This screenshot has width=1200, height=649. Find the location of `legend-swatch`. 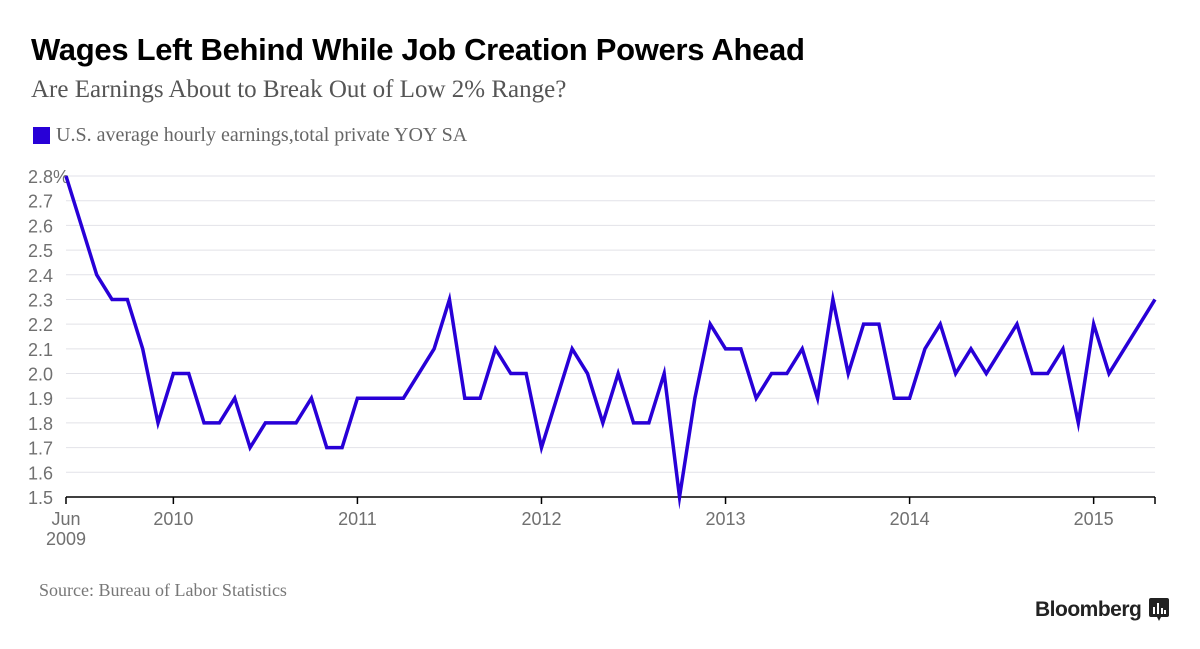

legend-swatch is located at coordinates (41, 135).